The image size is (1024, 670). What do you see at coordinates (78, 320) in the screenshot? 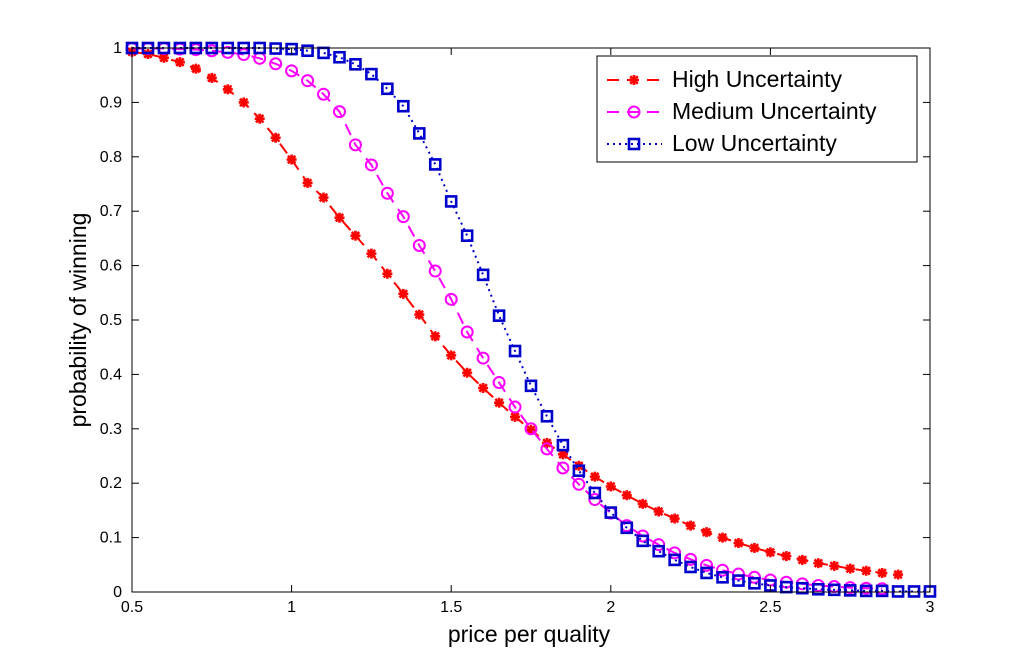
I see `y-axis-label: probability of winning` at bounding box center [78, 320].